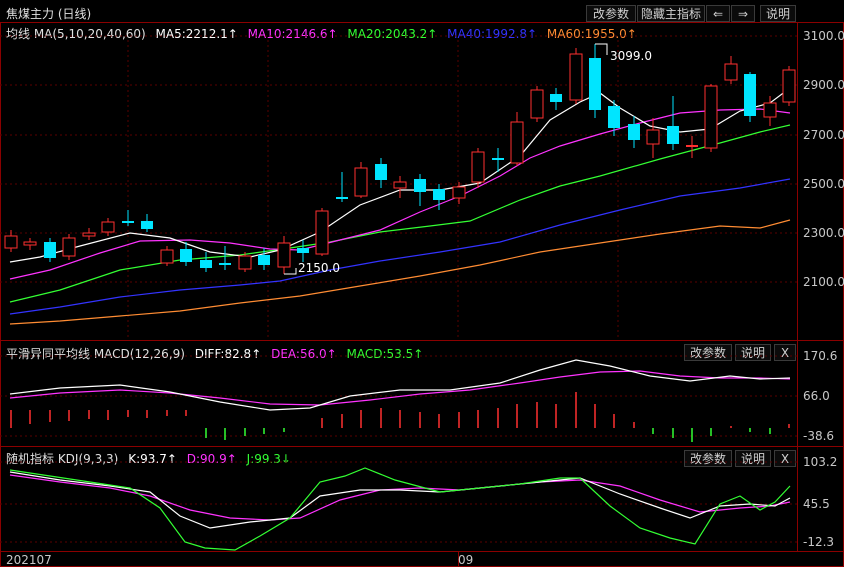  Describe the element at coordinates (820, 356) in the screenshot. I see `macd-ytick-high: 170.6` at that location.